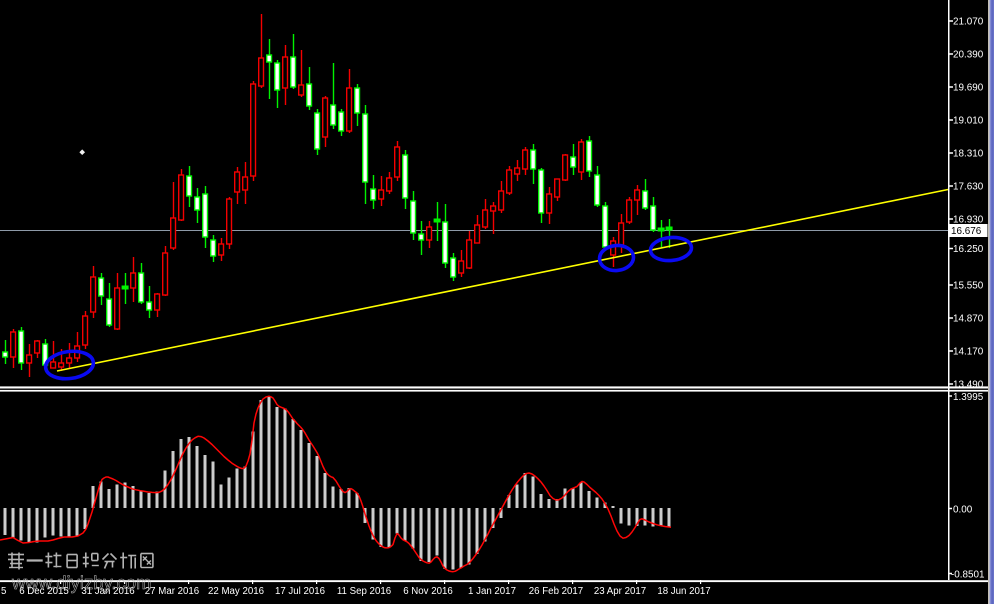 The image size is (994, 604). I want to click on svg-text: 5, so click(3, 591).